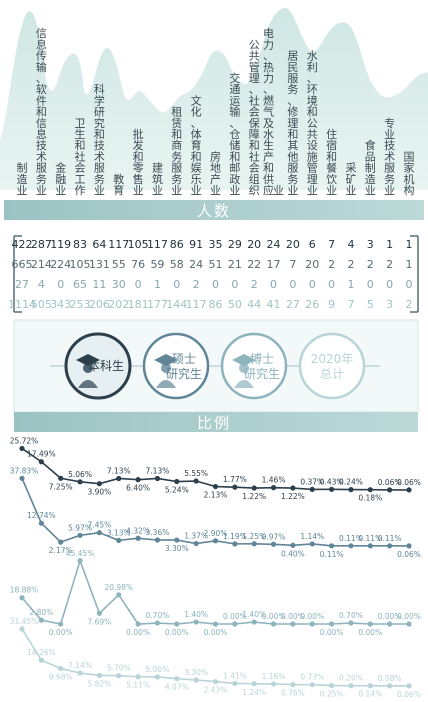 Image resolution: width=428 pixels, height=702 pixels. I want to click on count-cell: 35, so click(216, 244).